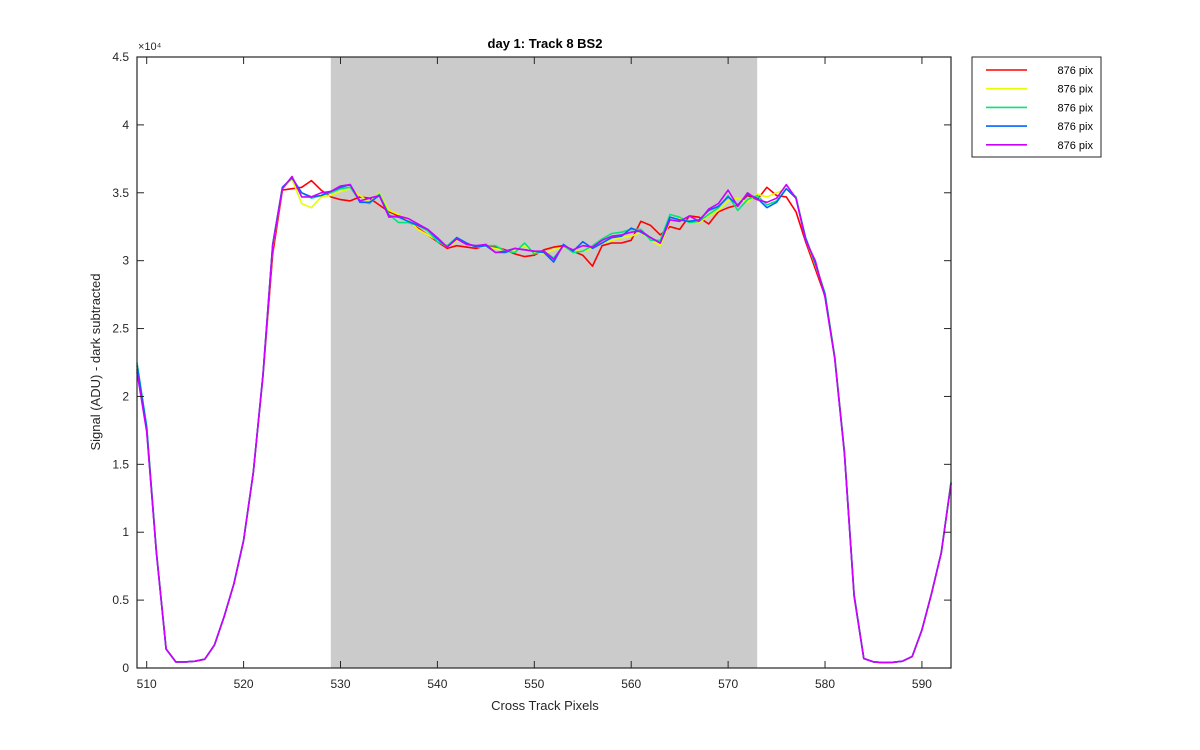 This screenshot has width=1200, height=750. What do you see at coordinates (437, 684) in the screenshot?
I see `x-tick-label: 540` at bounding box center [437, 684].